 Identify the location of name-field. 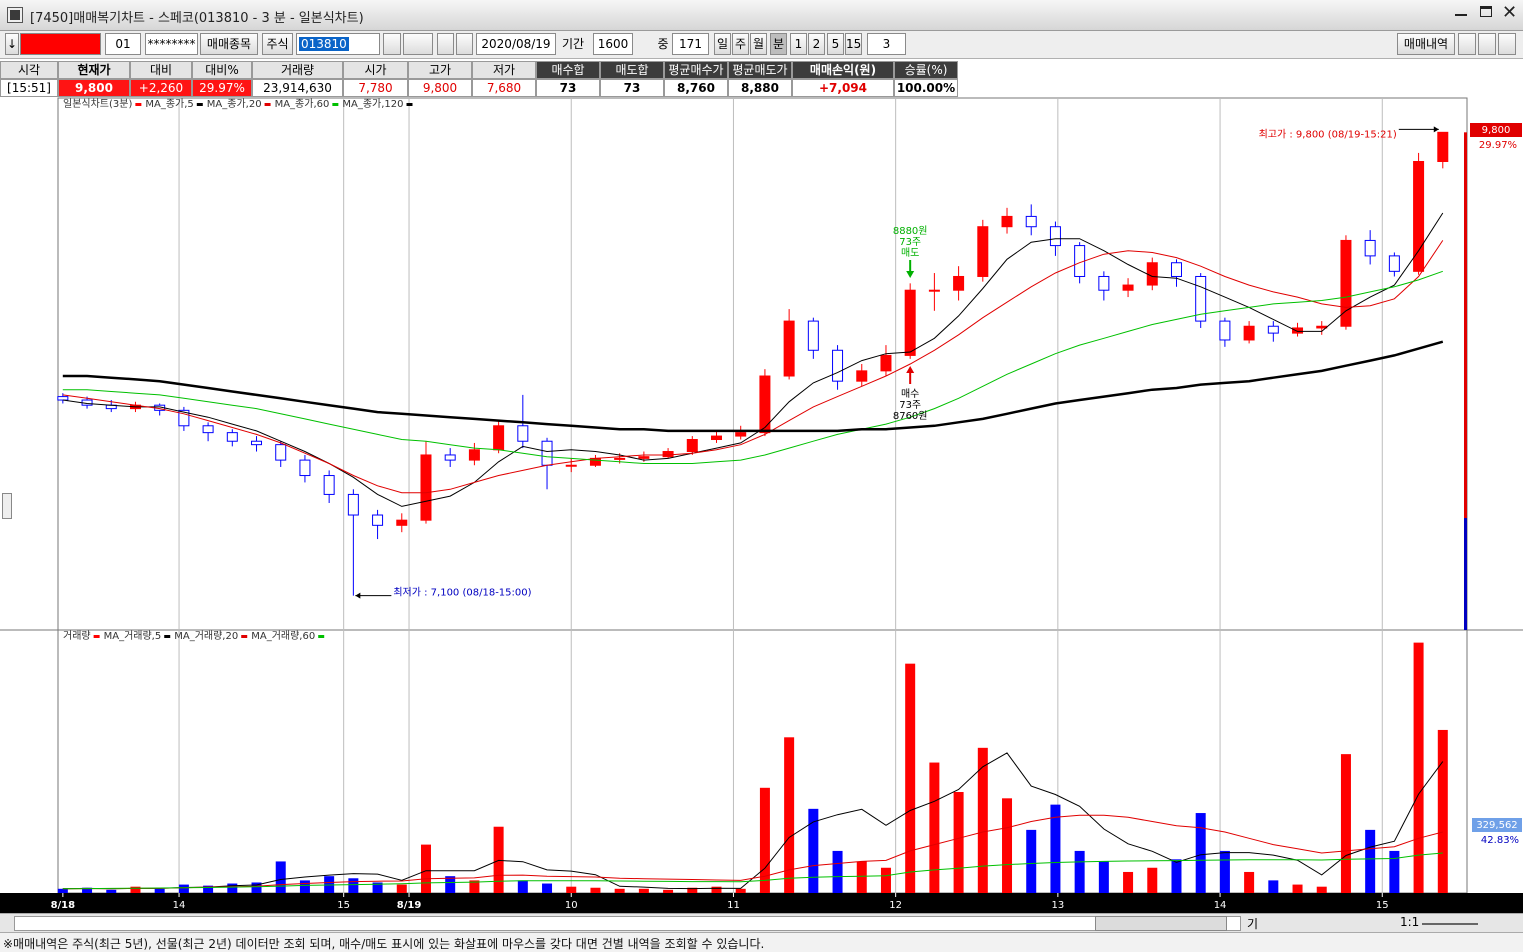
(60, 44).